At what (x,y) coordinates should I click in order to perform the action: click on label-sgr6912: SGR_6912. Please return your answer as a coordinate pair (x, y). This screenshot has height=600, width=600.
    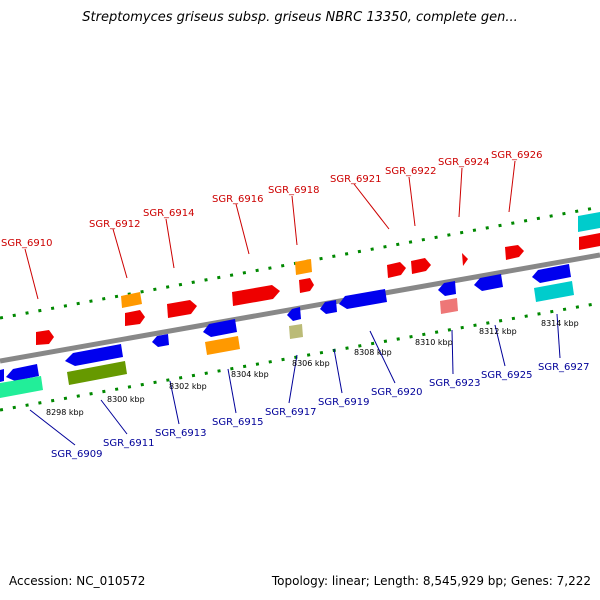
    Looking at the image, I should click on (115, 224).